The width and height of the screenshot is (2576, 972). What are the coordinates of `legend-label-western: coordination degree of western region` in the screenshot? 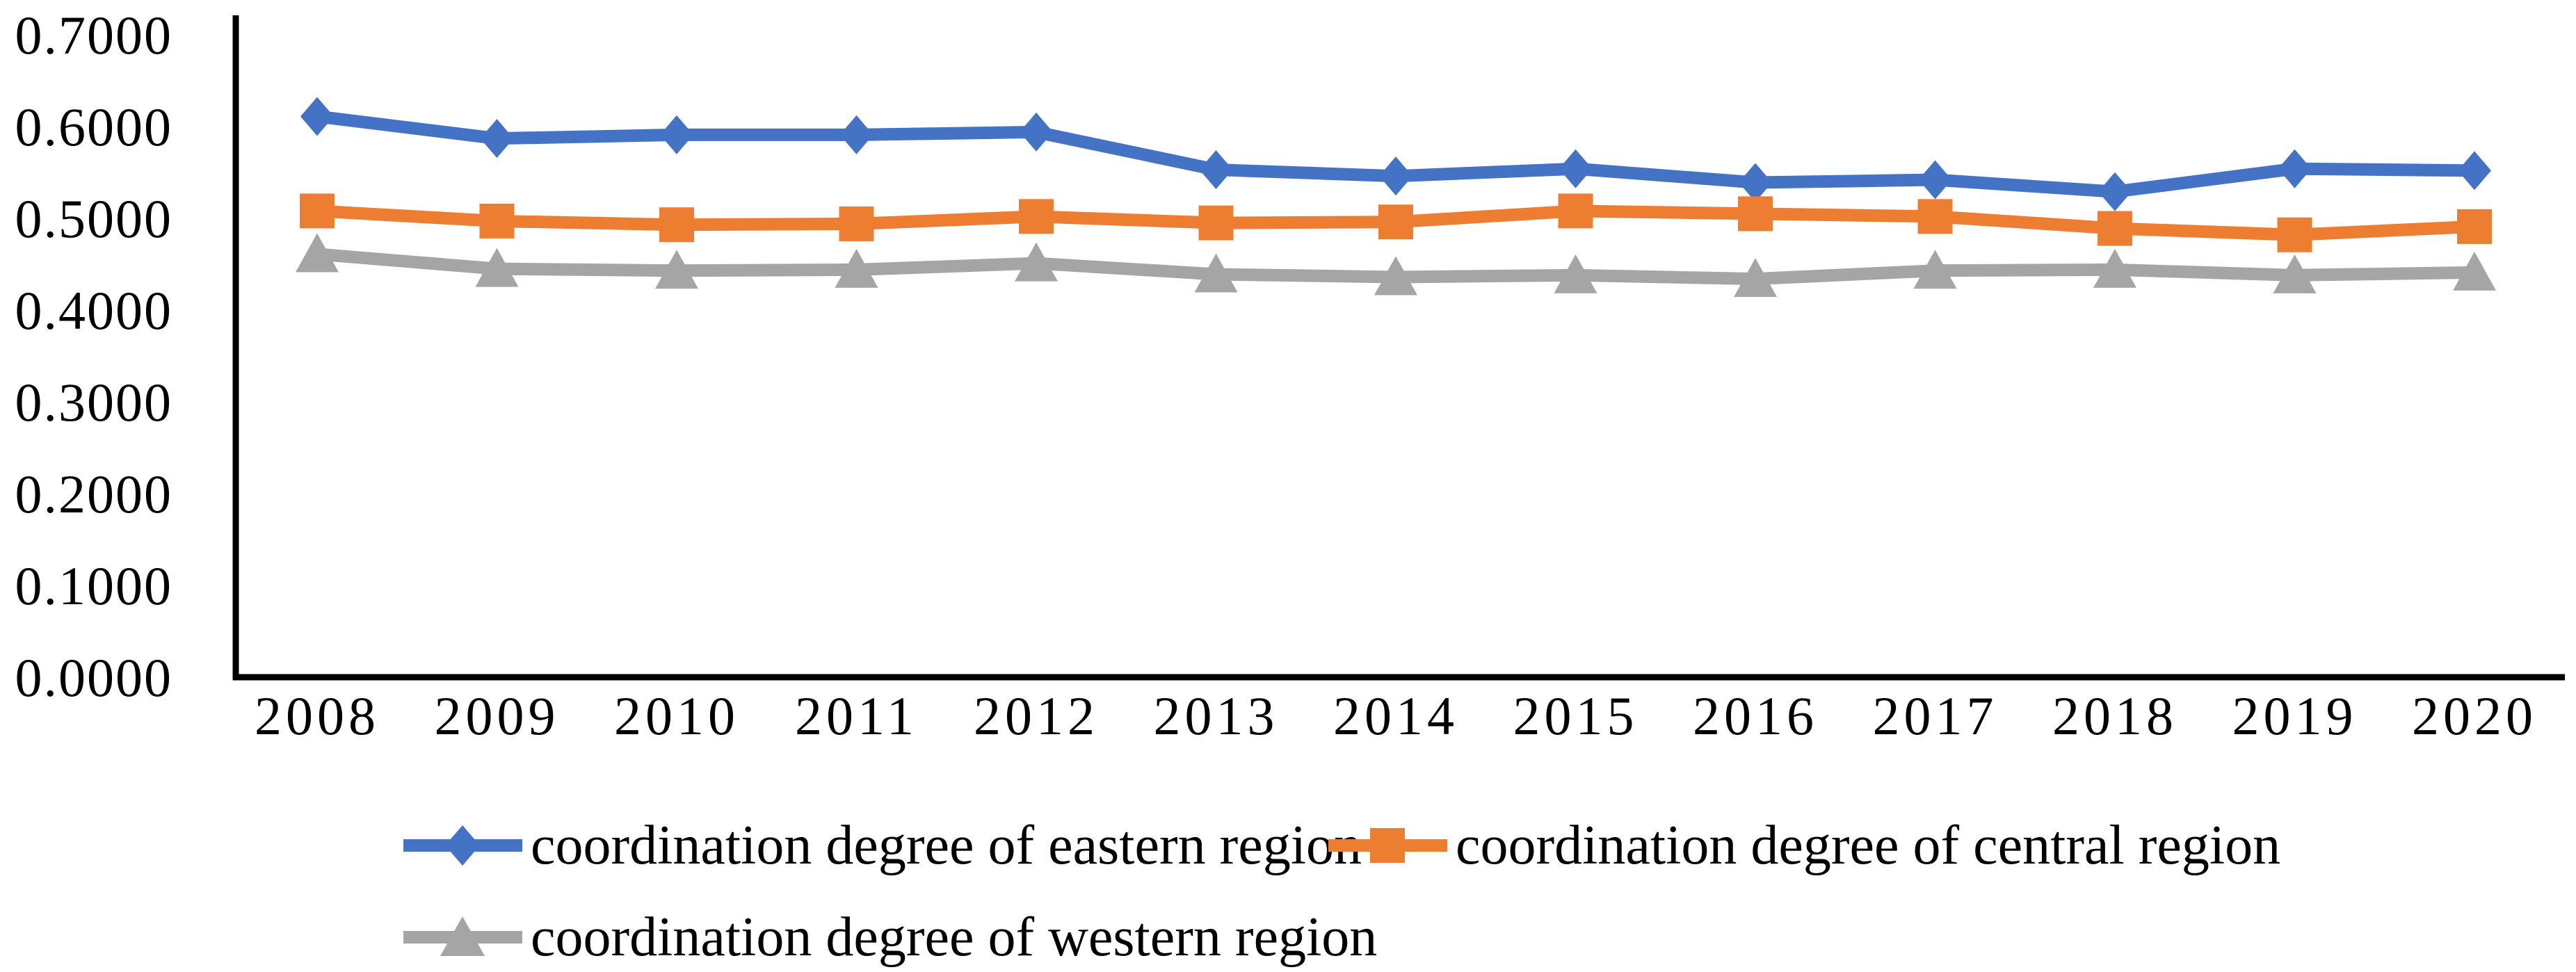 It's located at (954, 937).